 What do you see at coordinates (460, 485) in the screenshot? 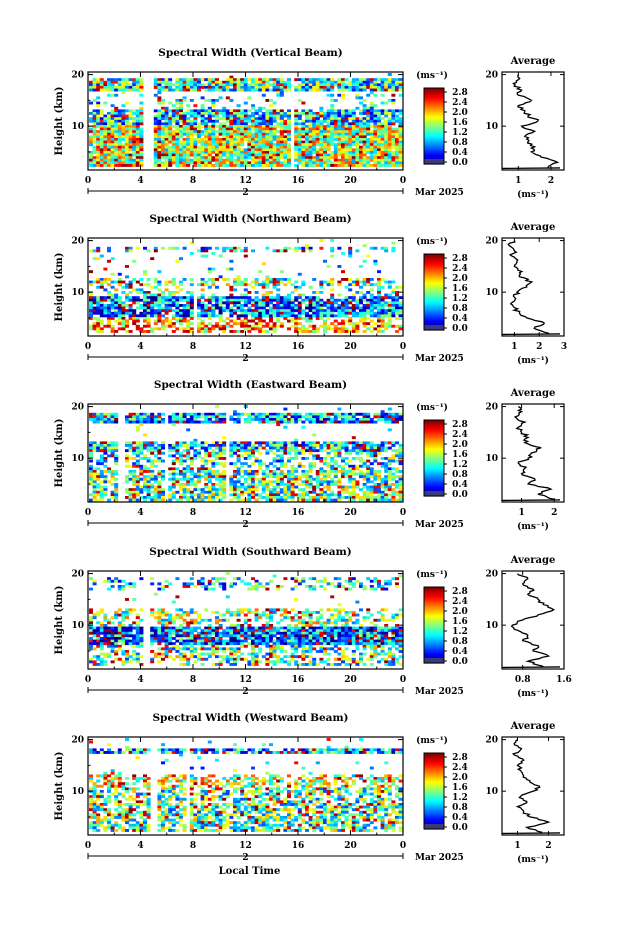
I see `colorbar-tick-label: 0.4` at bounding box center [460, 485].